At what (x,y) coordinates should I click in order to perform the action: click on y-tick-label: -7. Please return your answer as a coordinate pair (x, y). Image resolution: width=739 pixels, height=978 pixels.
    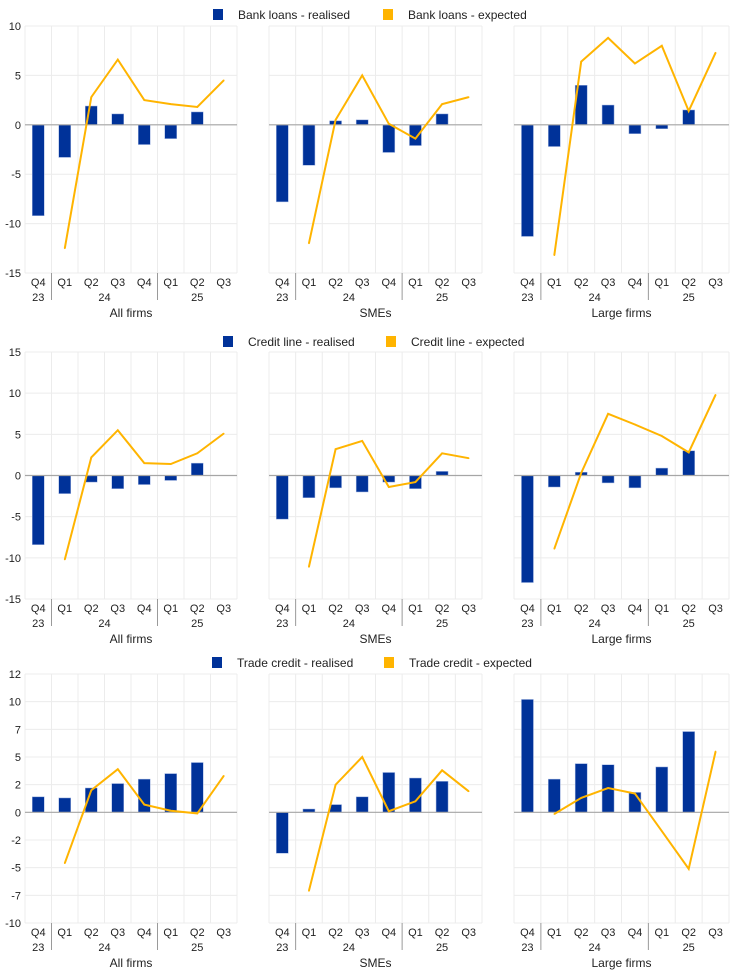
    Looking at the image, I should click on (16, 896).